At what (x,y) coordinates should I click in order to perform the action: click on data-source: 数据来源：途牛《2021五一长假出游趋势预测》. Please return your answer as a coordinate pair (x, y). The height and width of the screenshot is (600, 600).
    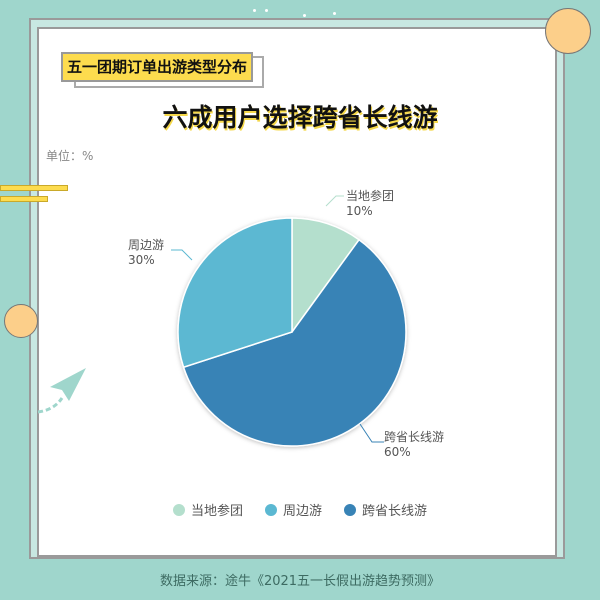
    Looking at the image, I should click on (300, 581).